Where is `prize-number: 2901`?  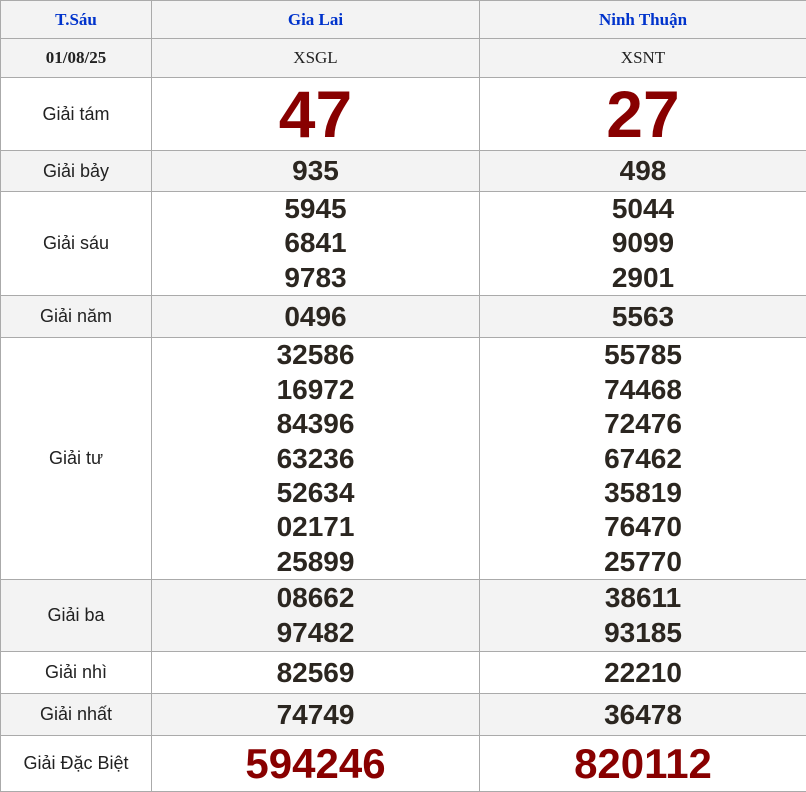
prize-number: 2901 is located at coordinates (643, 278).